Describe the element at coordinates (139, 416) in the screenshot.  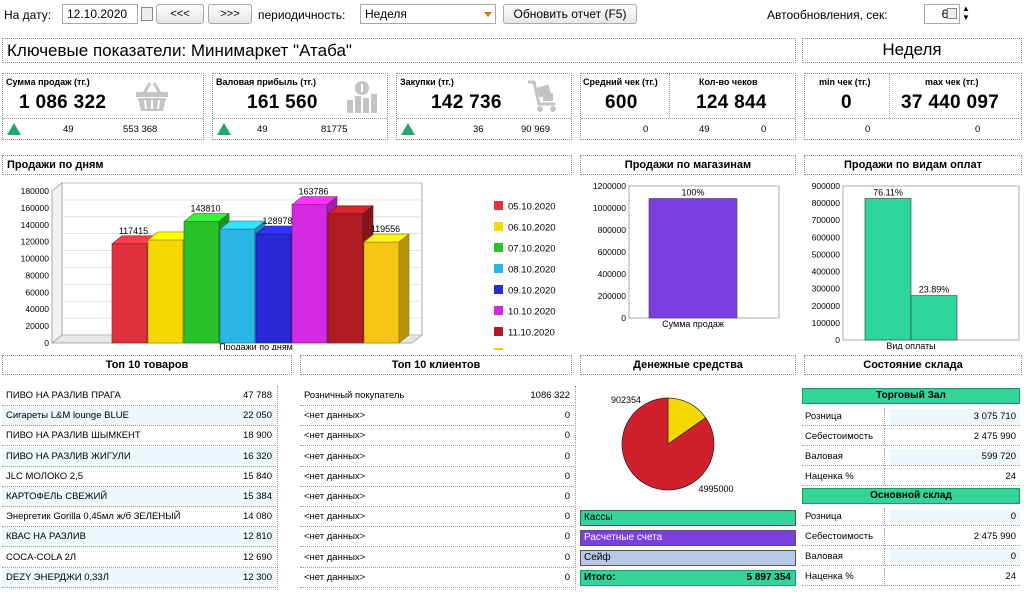
I see `top-goods-row: Сигареты L&M lounge BLUE 22 050` at that location.